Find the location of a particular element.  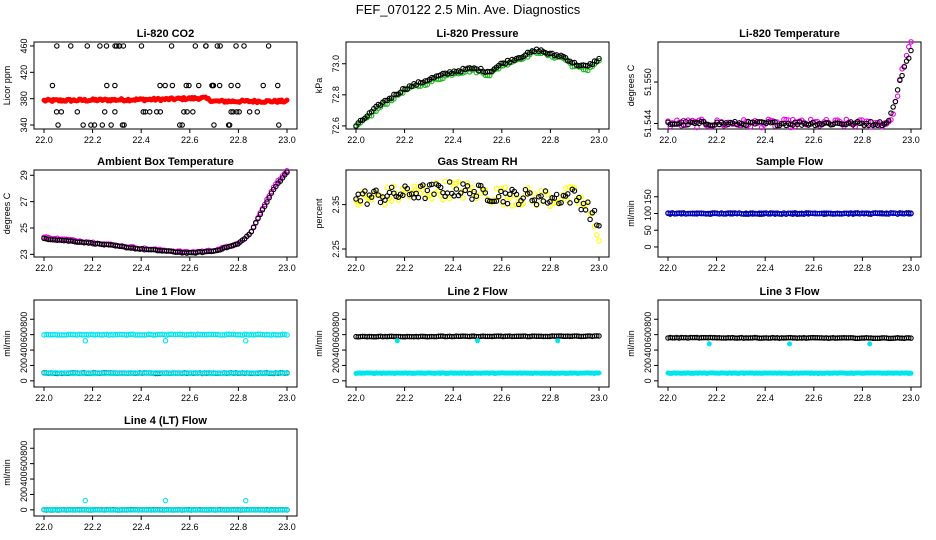

line4-xtick-label: 22.2 is located at coordinates (93, 527).